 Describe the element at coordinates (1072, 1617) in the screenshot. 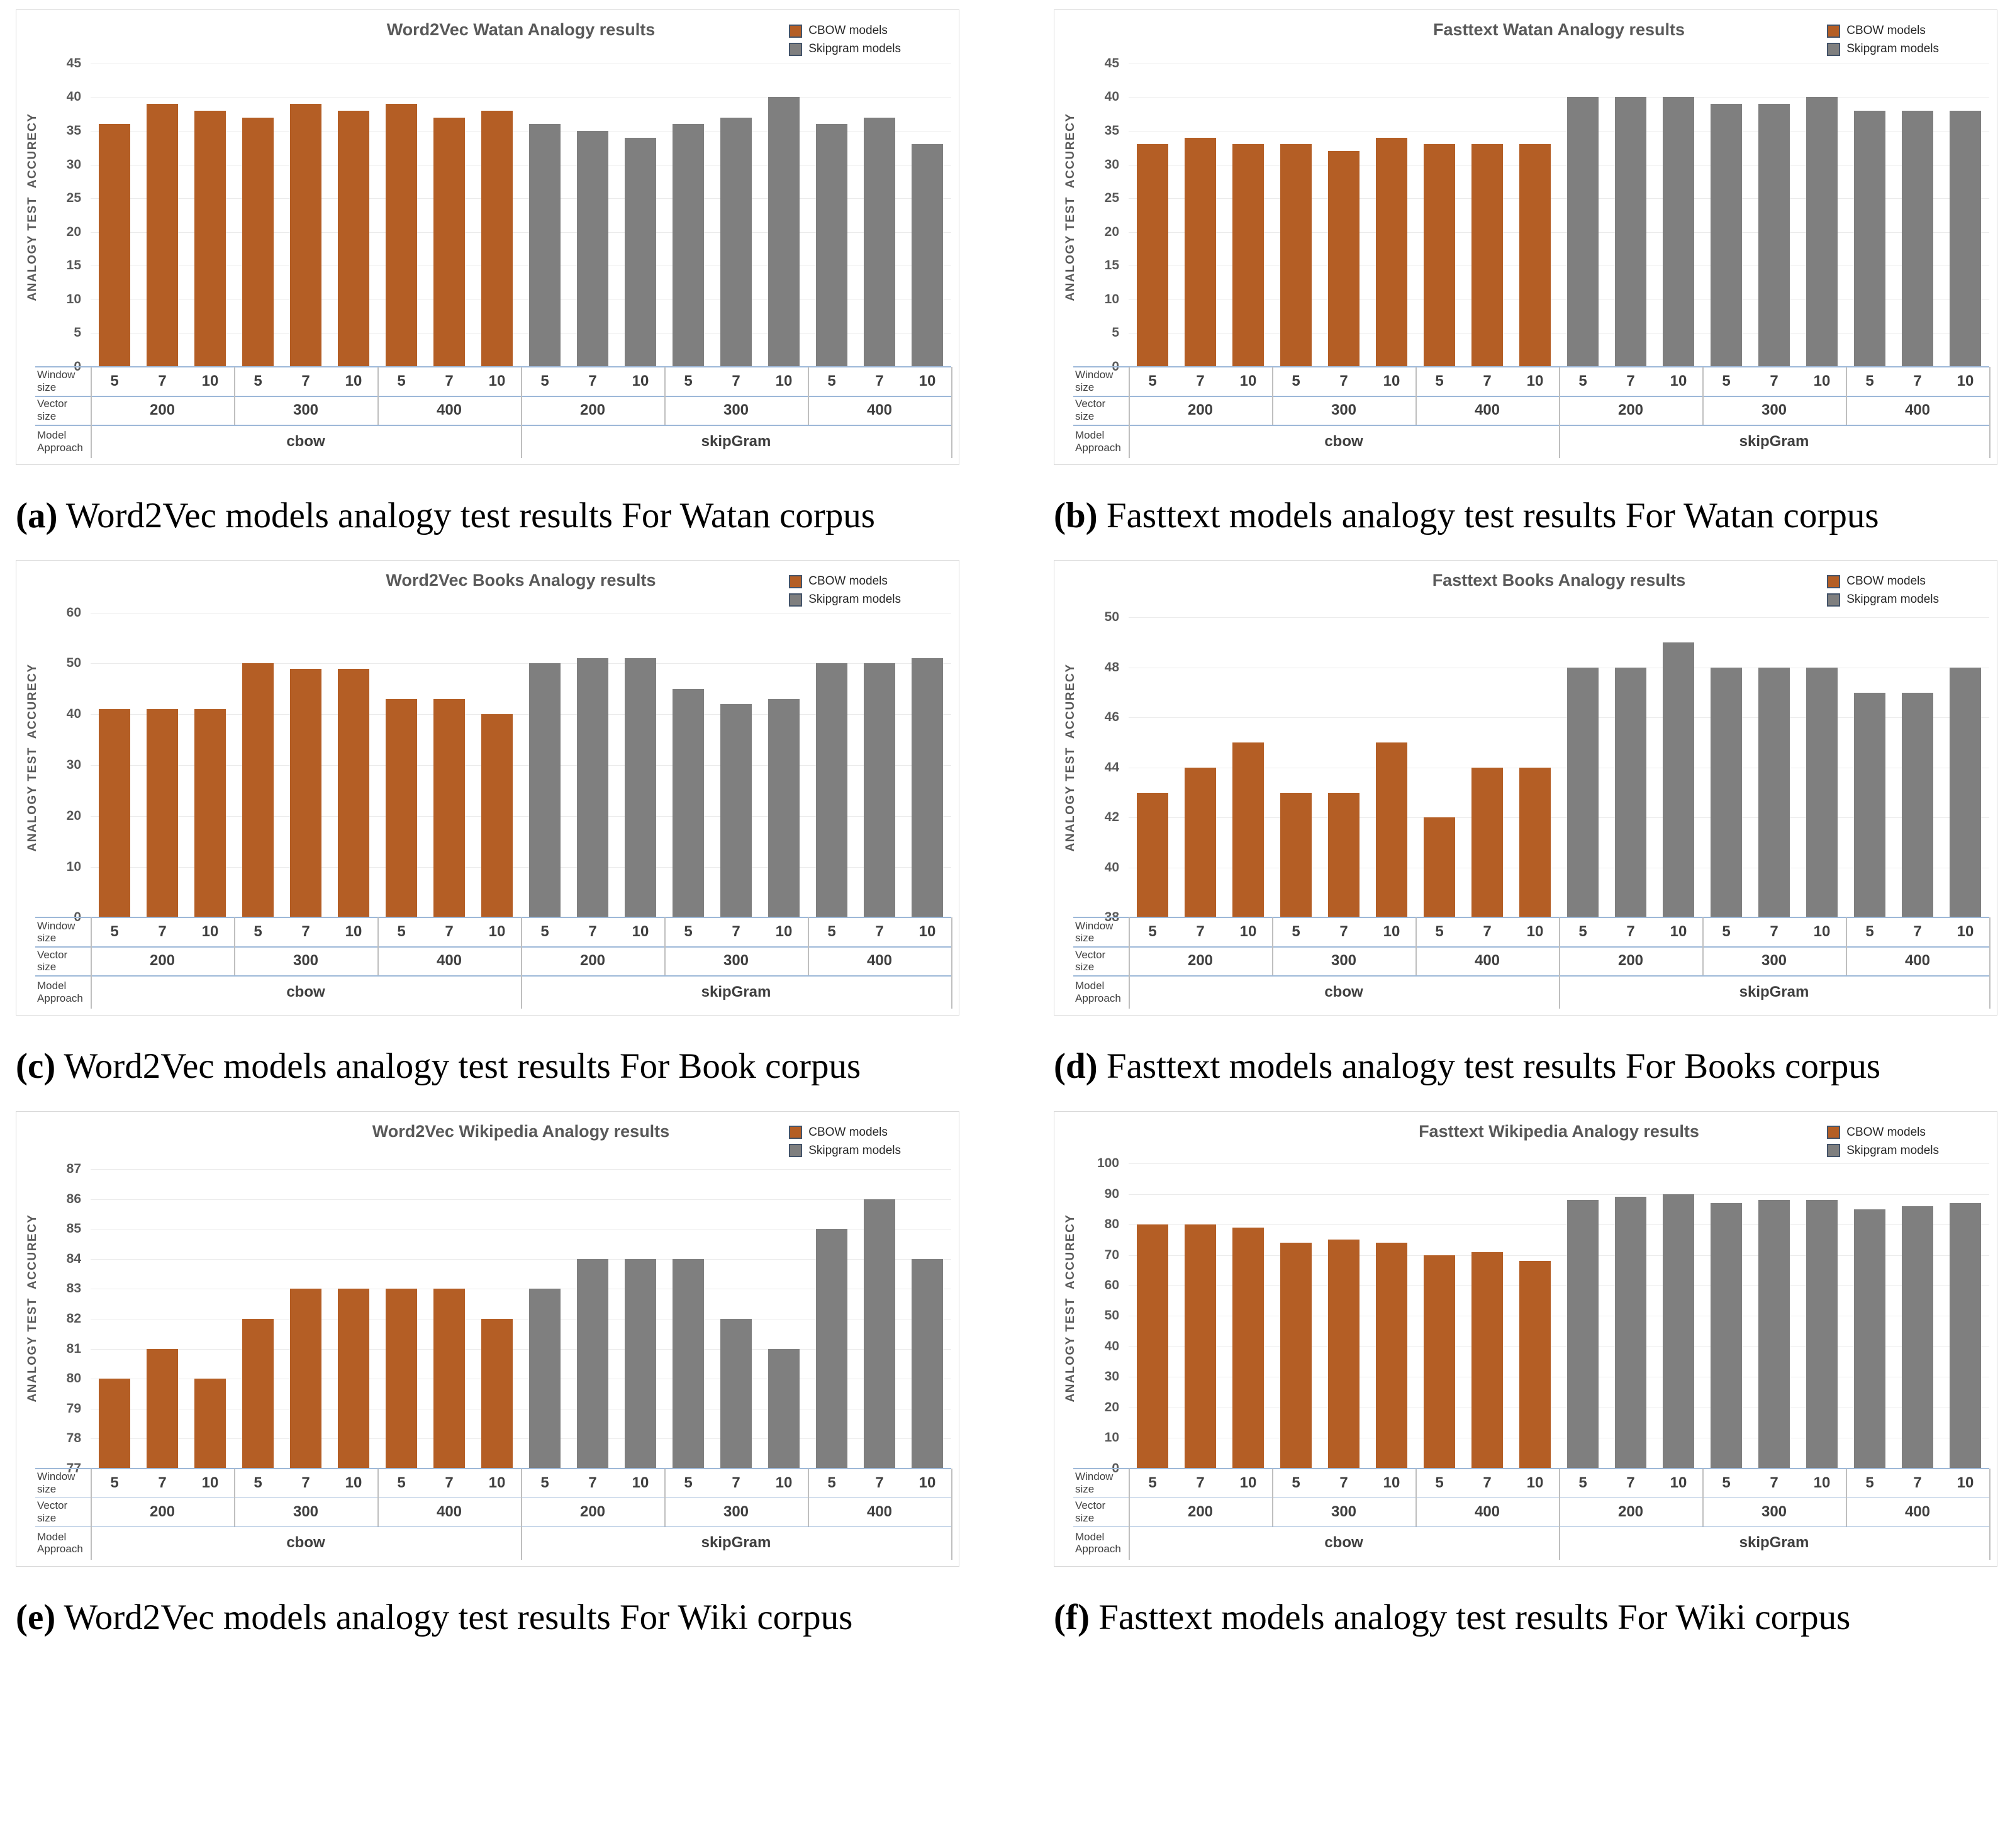

I see `caption-f-label: (f)` at that location.